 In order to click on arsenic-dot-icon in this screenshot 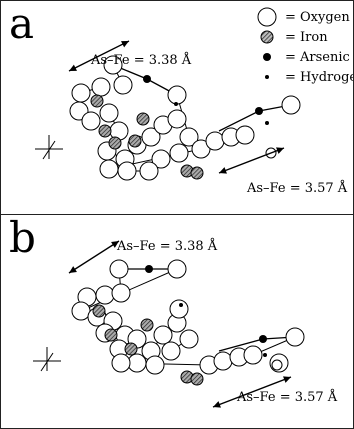, I will do `click(267, 57)`.